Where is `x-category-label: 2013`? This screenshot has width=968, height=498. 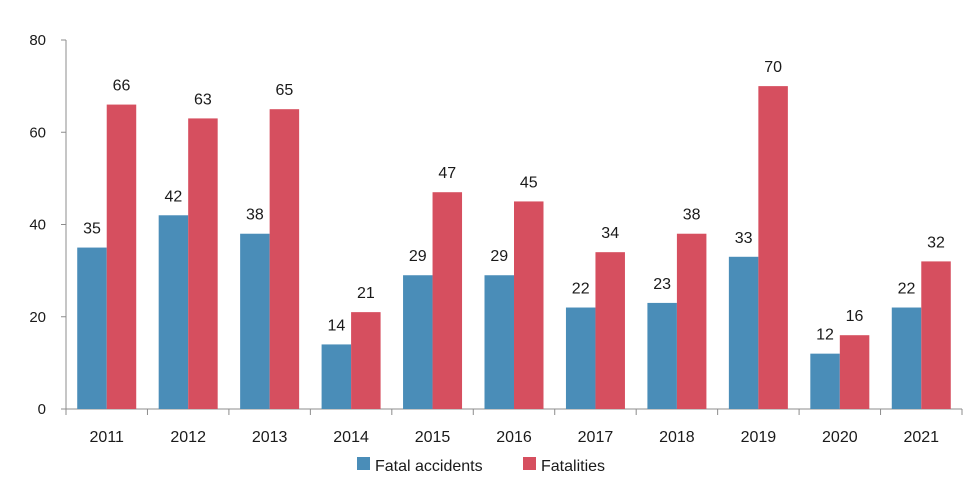
x-category-label: 2013 is located at coordinates (270, 437).